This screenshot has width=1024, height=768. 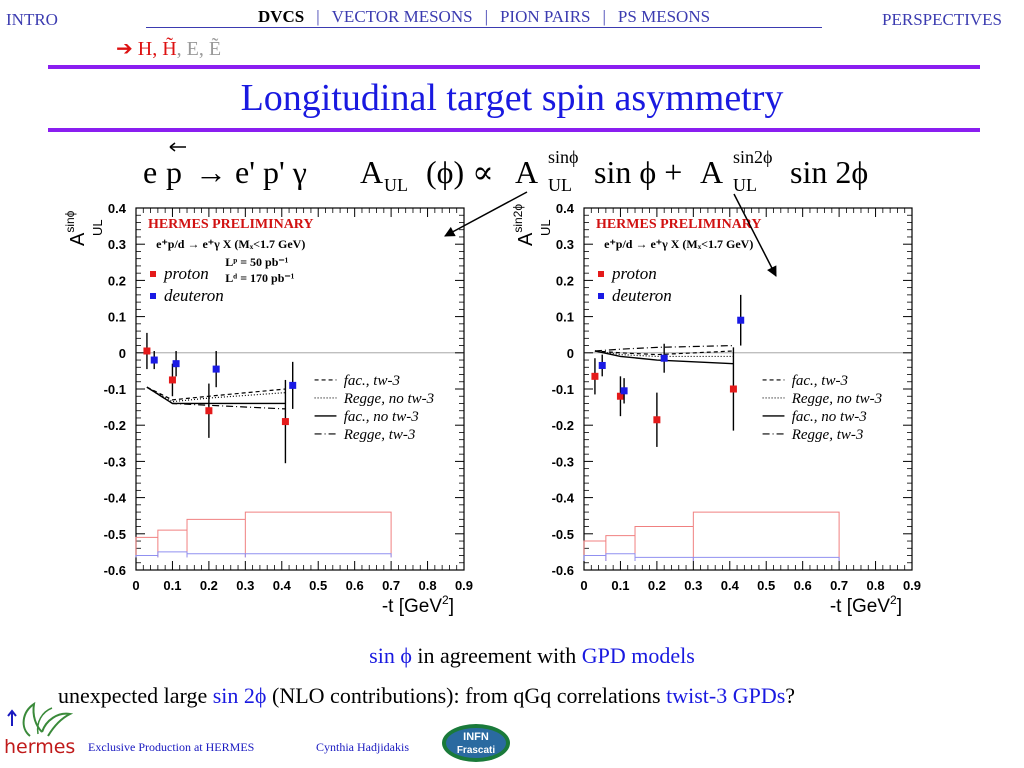 What do you see at coordinates (664, 16) in the screenshot?
I see `nav-tab-ps-mesons: PS MESONS` at bounding box center [664, 16].